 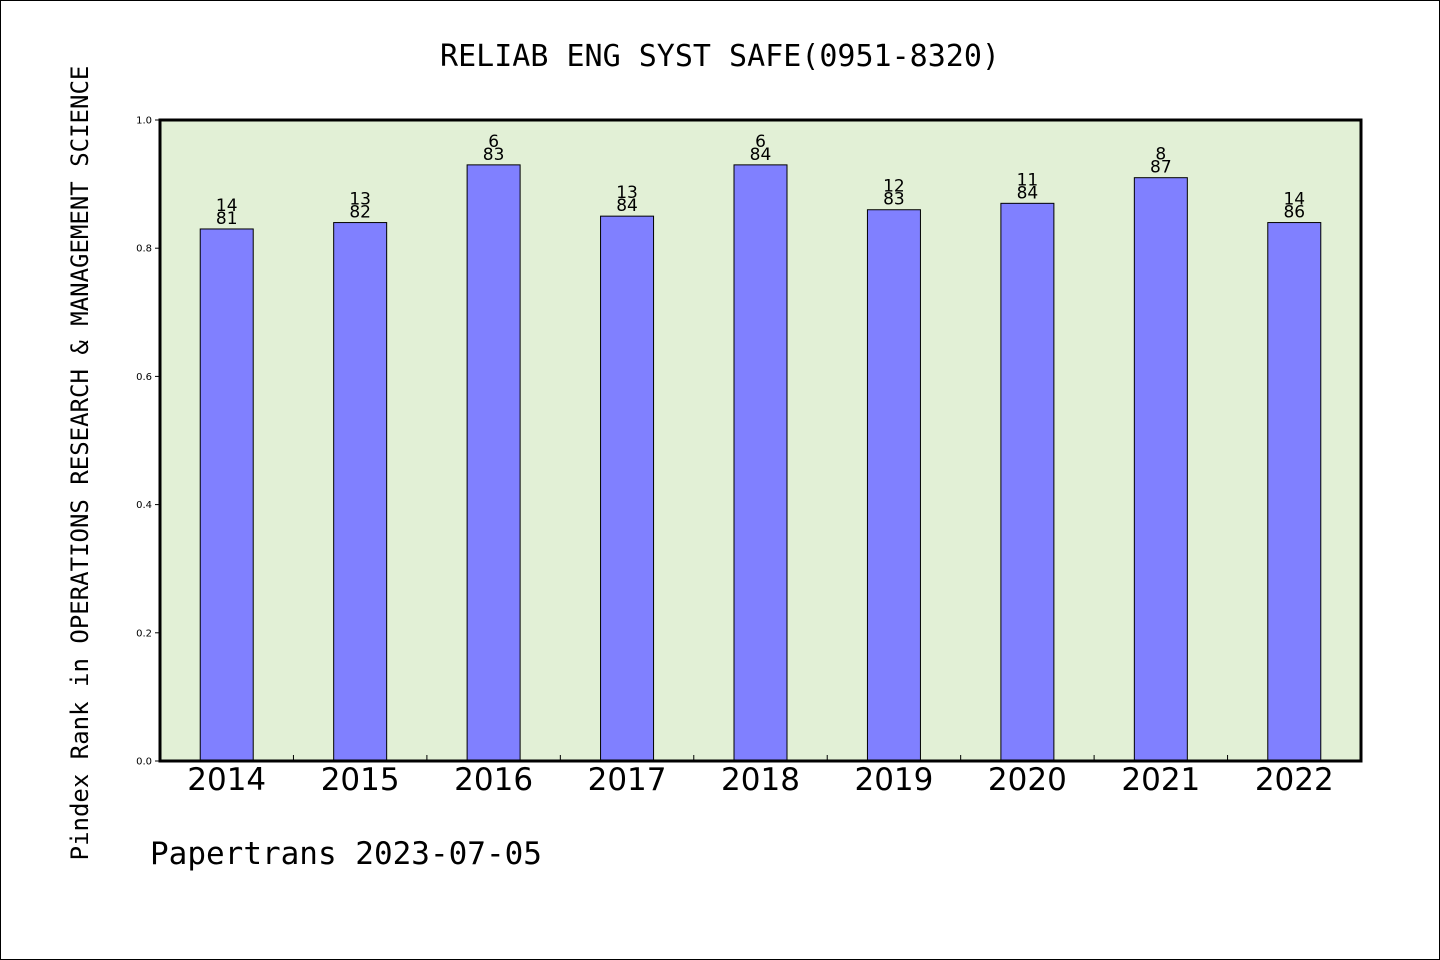 What do you see at coordinates (1028, 180) in the screenshot?
I see `bar-rank-label: 11` at bounding box center [1028, 180].